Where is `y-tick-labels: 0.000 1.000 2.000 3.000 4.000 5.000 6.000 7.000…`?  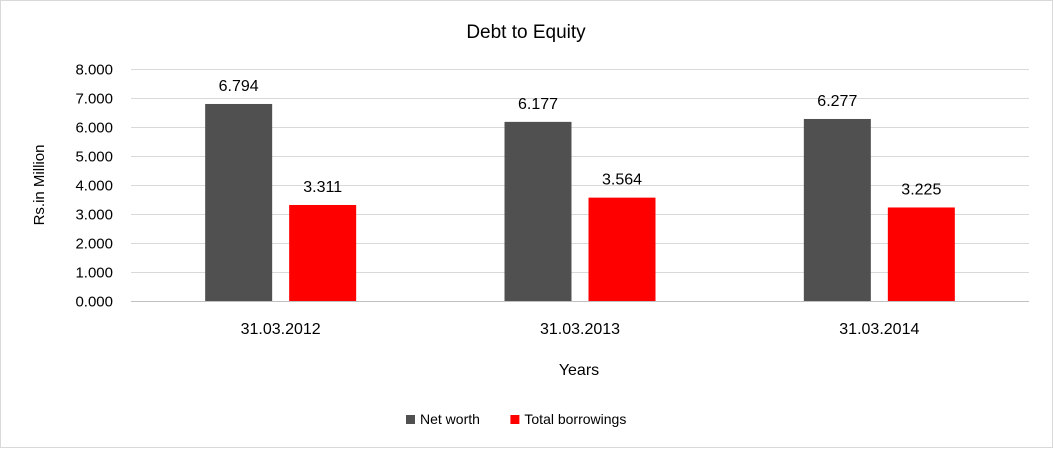 y-tick-labels: 0.000 1.000 2.000 3.000 4.000 5.000 6.000 7.000… is located at coordinates (94, 186).